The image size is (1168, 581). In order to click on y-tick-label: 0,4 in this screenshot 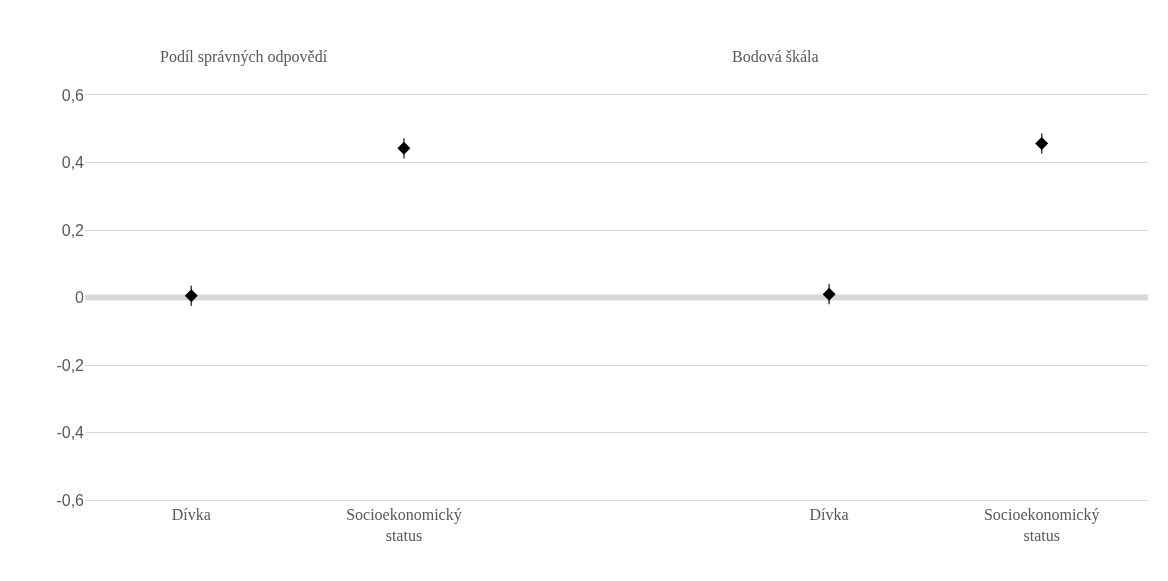, I will do `click(73, 163)`.